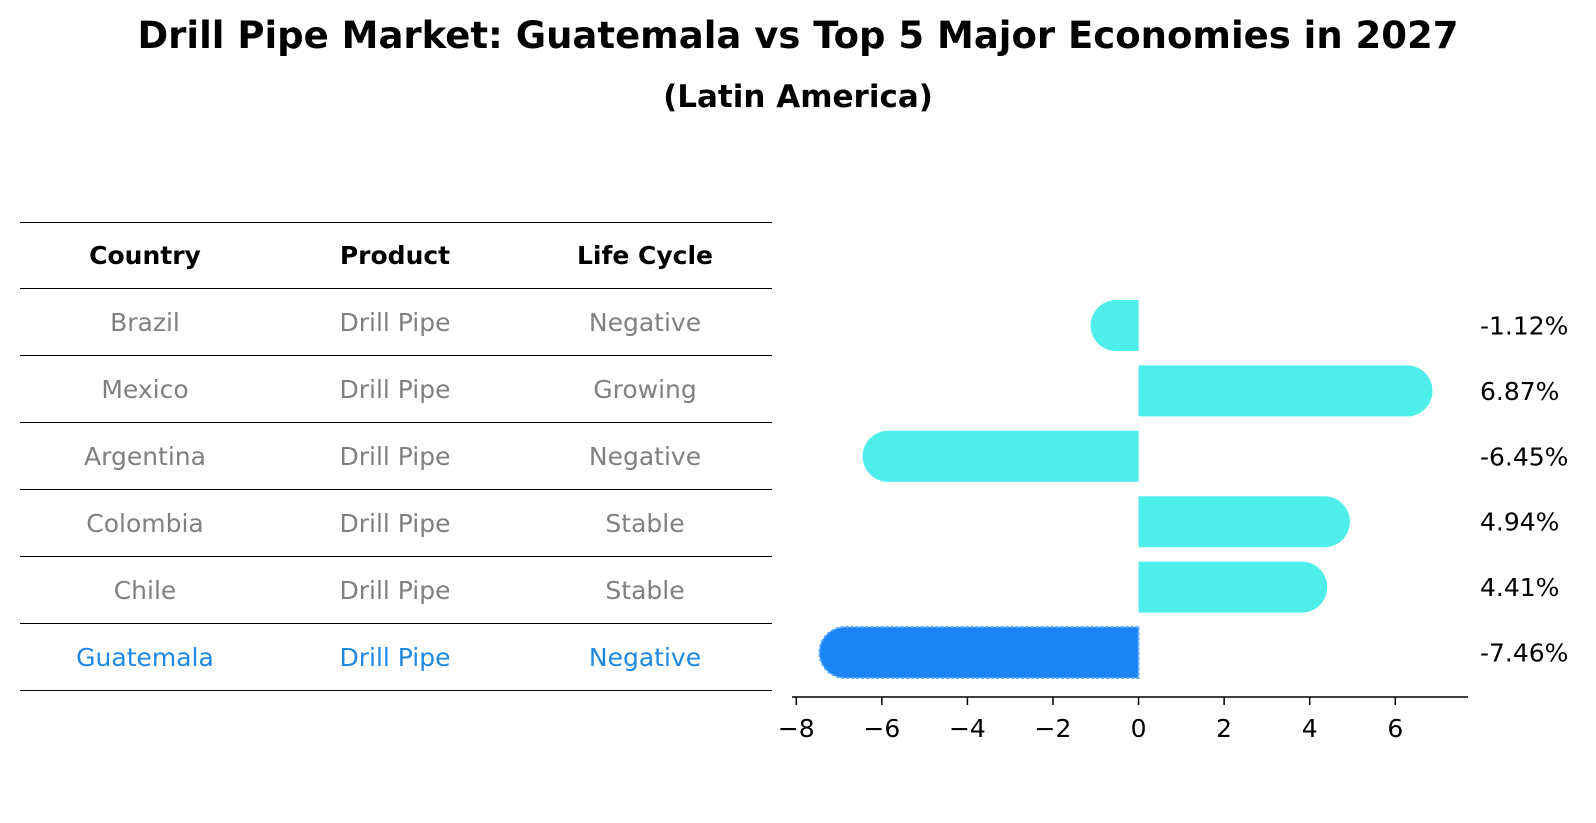  What do you see at coordinates (1310, 728) in the screenshot?
I see `x-tick-label: 4` at bounding box center [1310, 728].